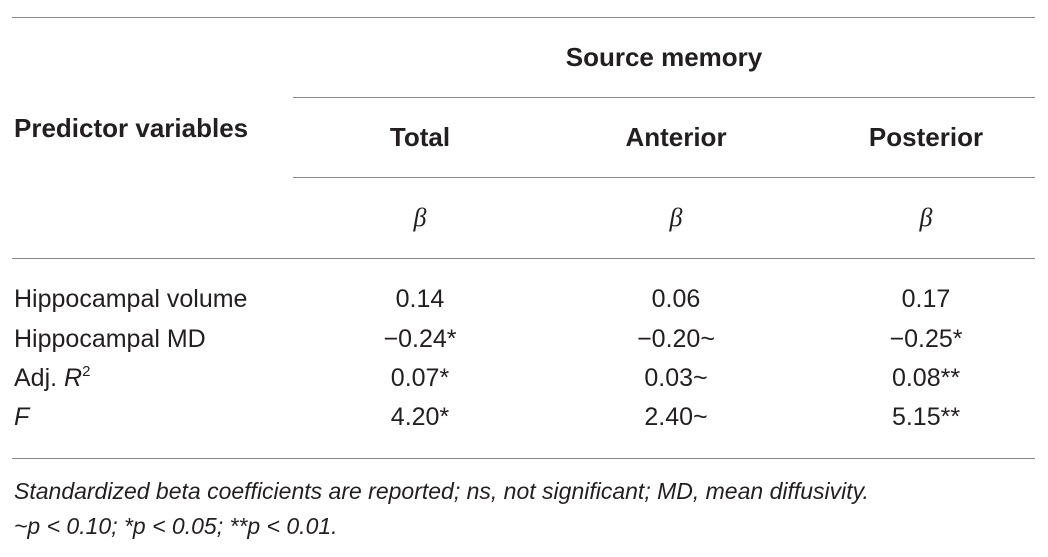  What do you see at coordinates (926, 217) in the screenshot?
I see `beta-symbol-posterior: β` at bounding box center [926, 217].